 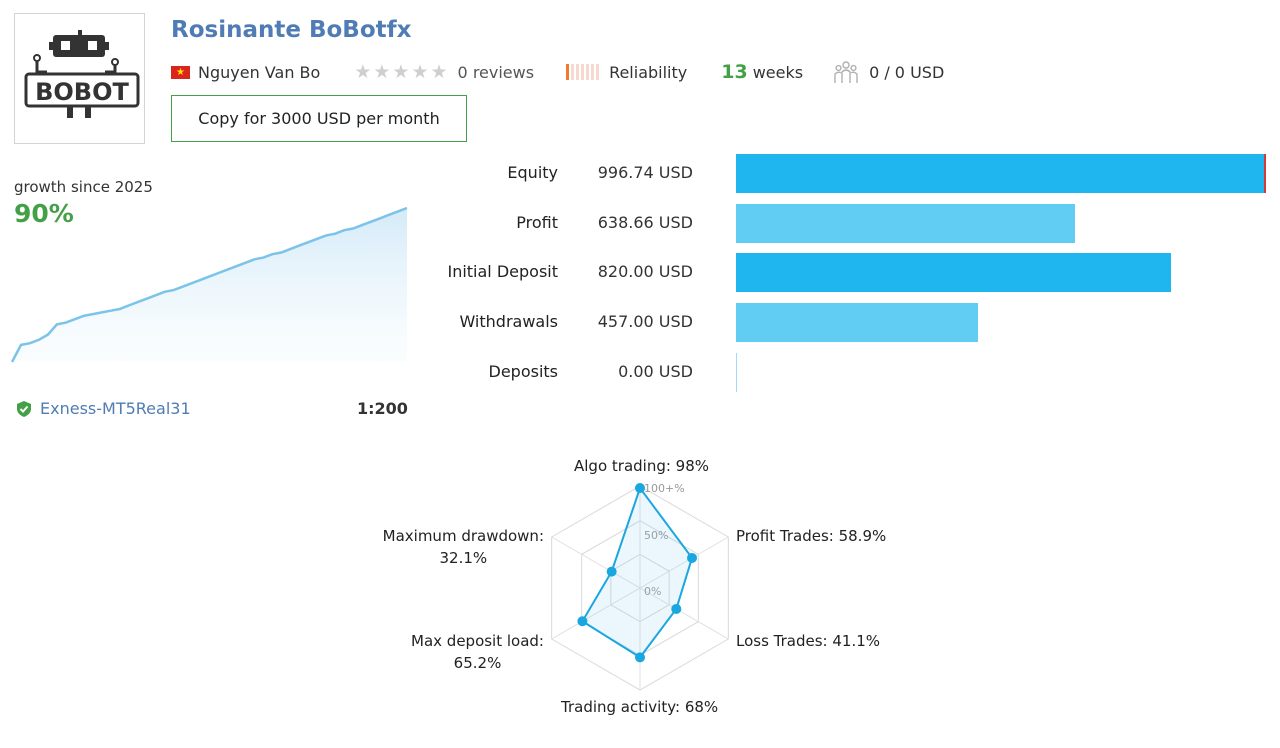 I want to click on radar-label-algo: Algo trading: 98%, so click(x=642, y=466).